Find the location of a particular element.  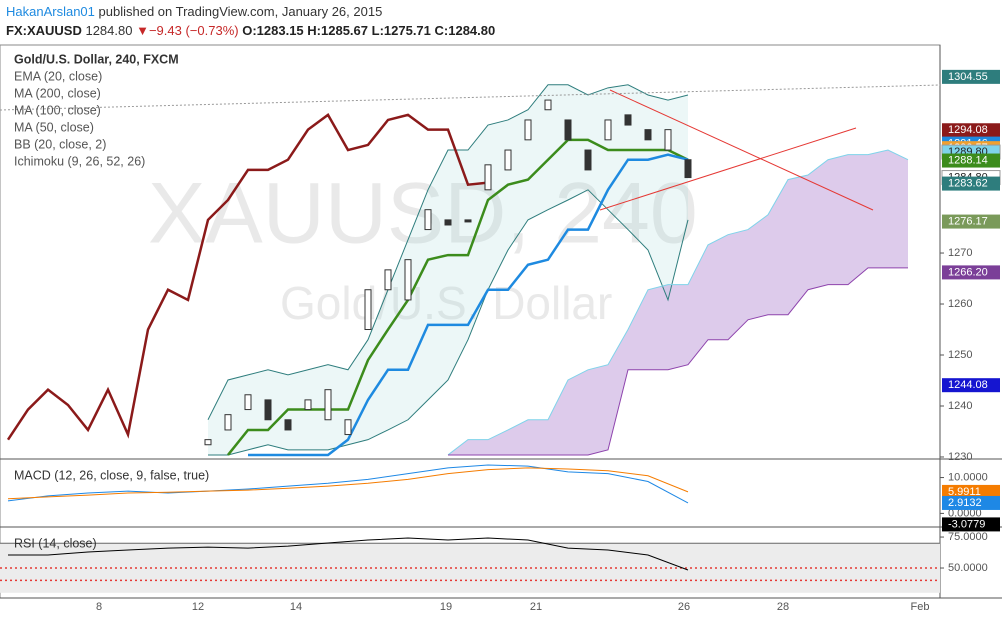

open: O:1283.15 is located at coordinates (273, 30).